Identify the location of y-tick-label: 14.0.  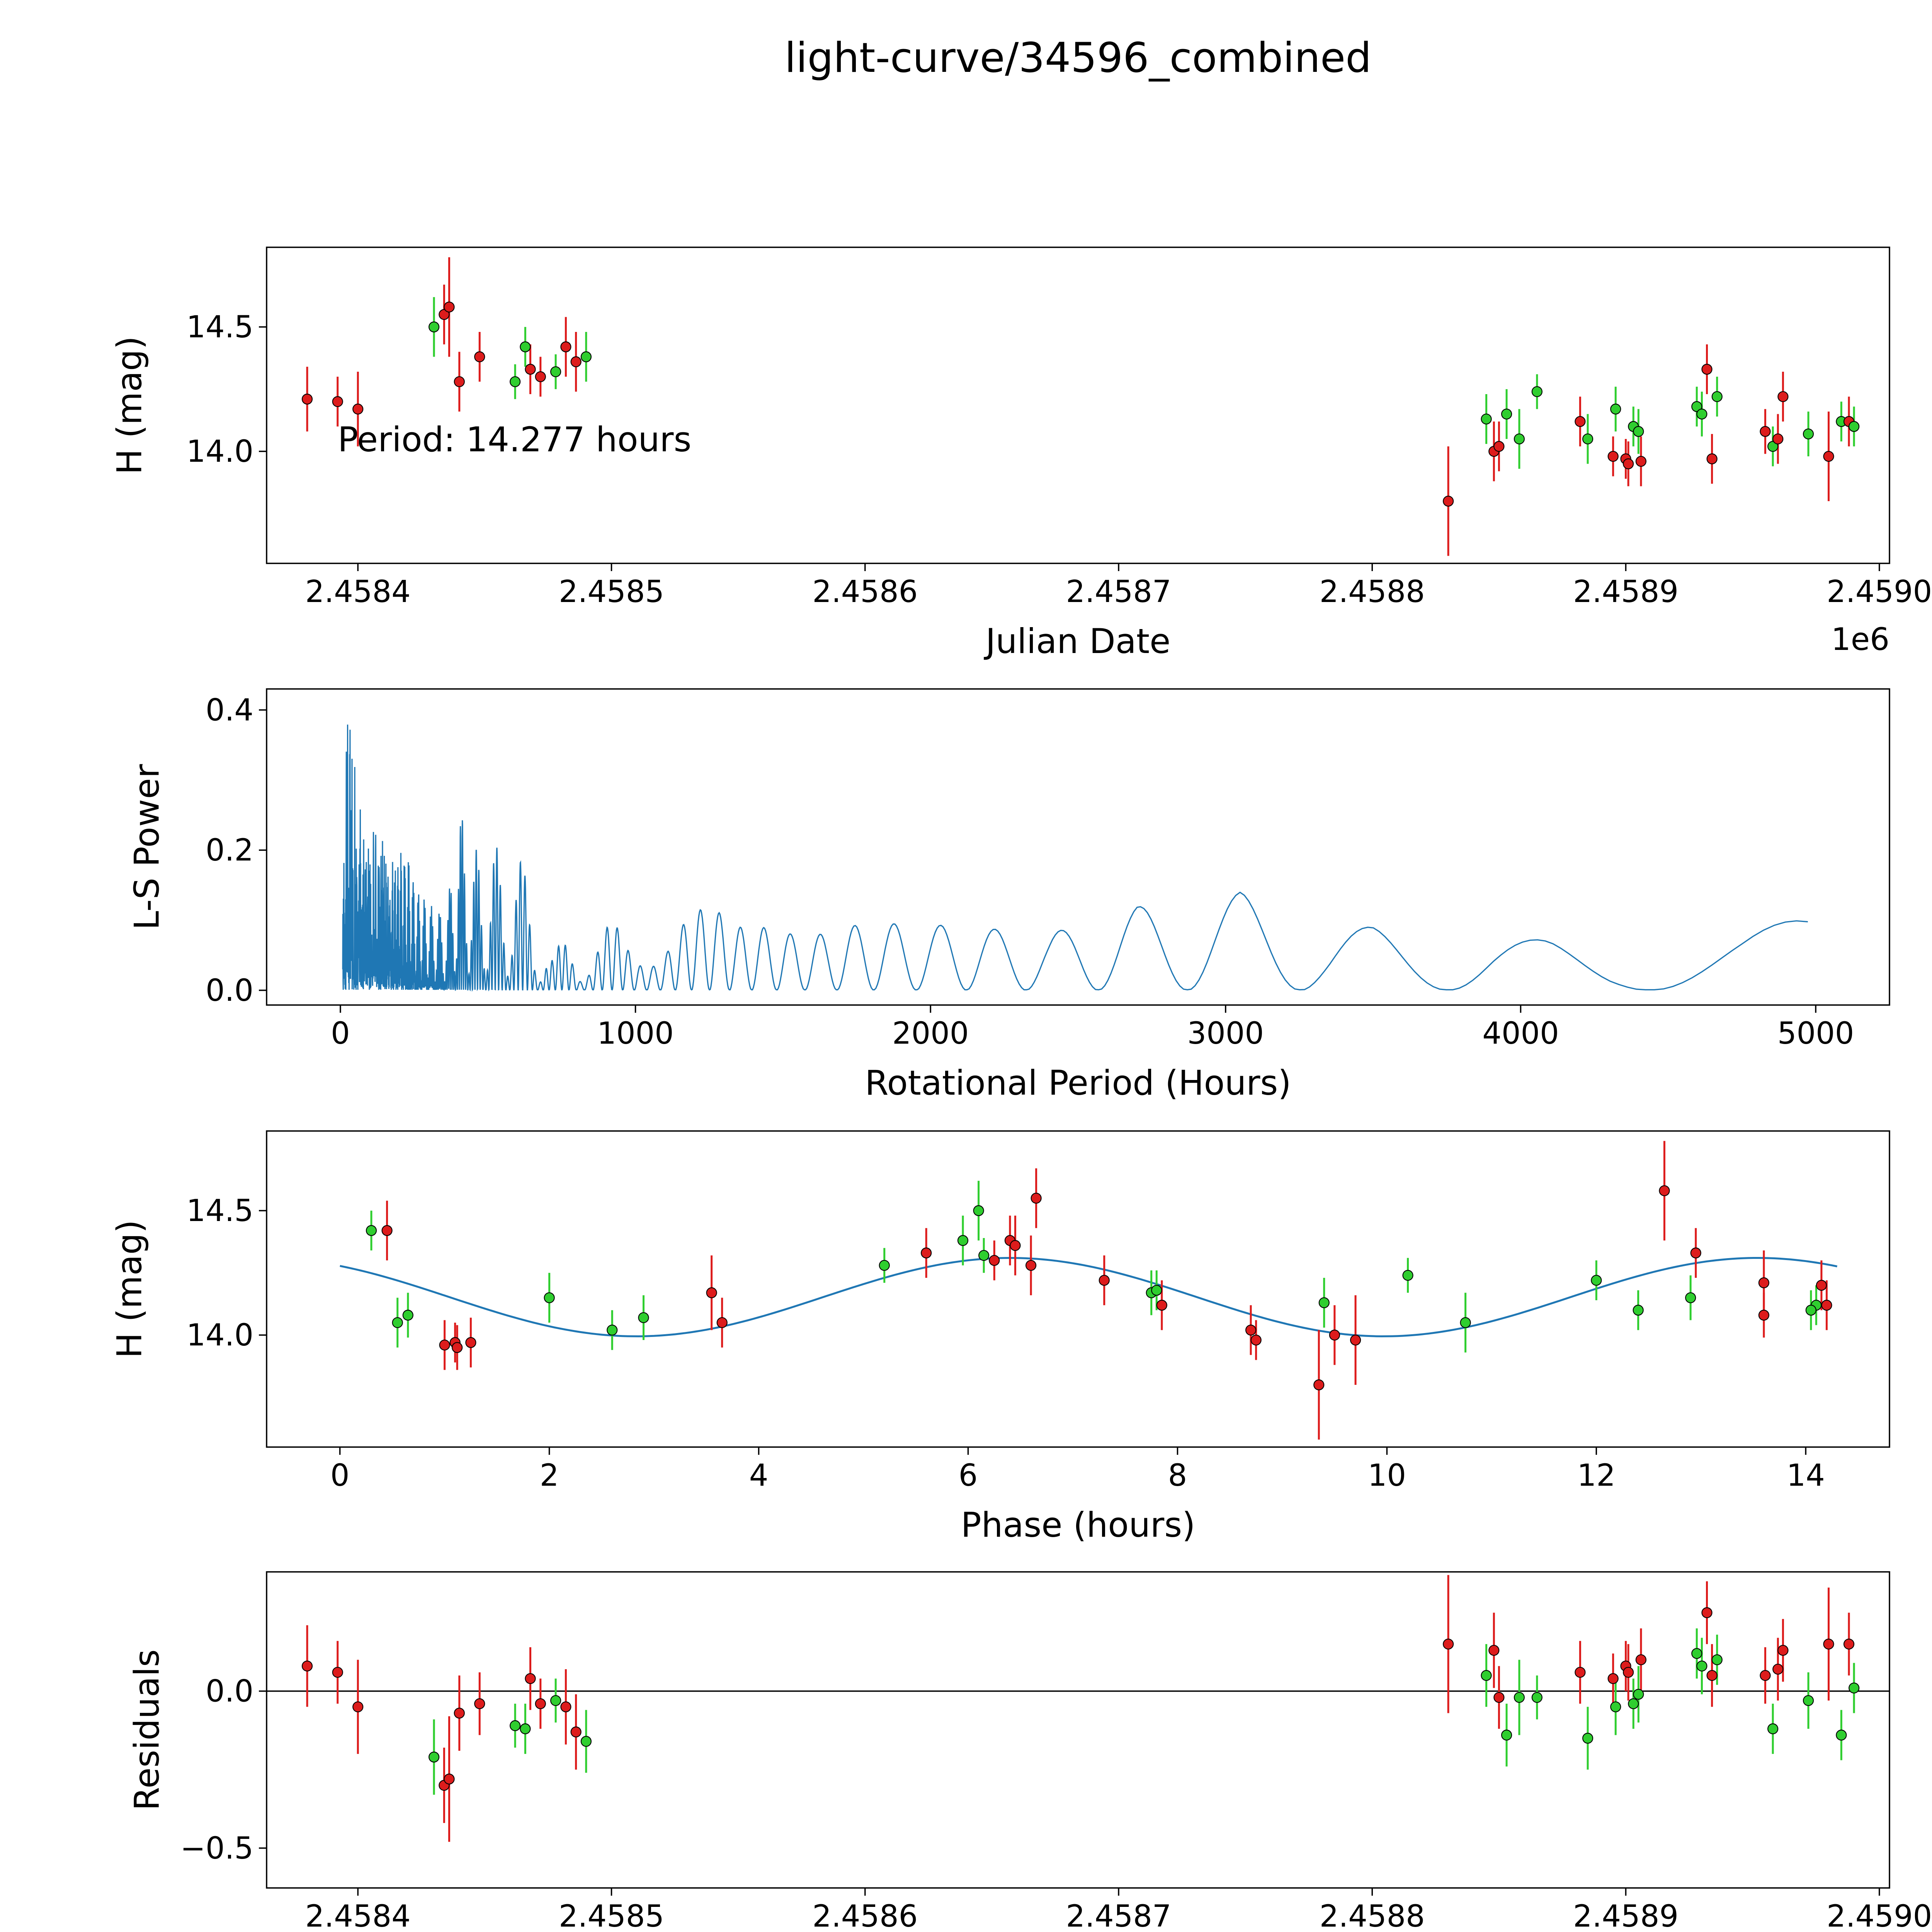
(220, 1335).